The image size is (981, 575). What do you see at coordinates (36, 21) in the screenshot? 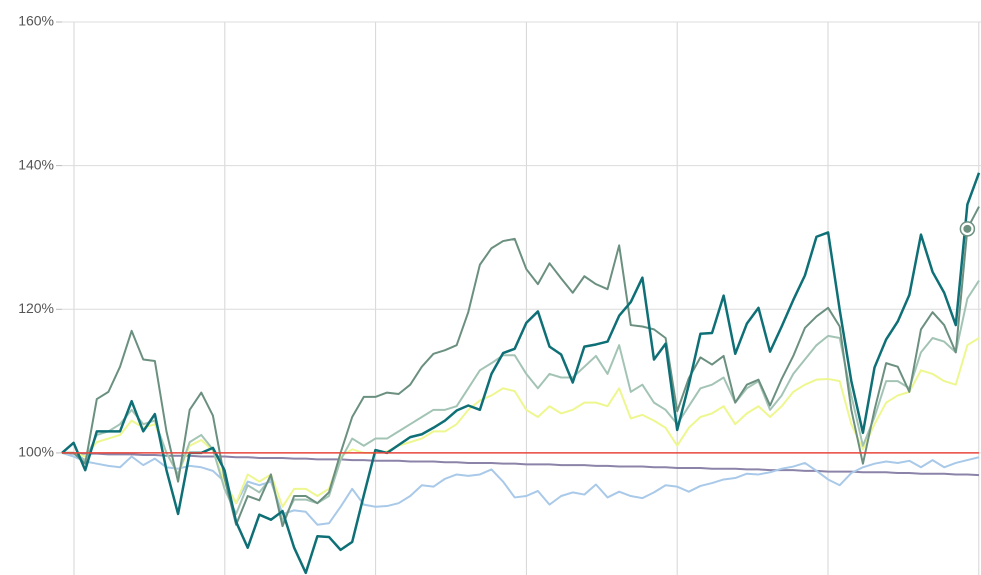
I see `y-tick-label: 160%` at bounding box center [36, 21].